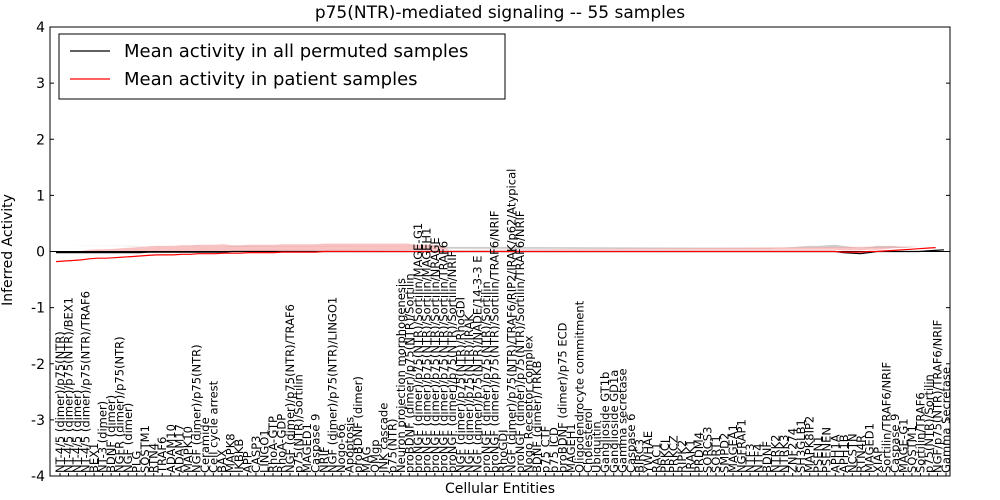  I want to click on entity-label: APH1A, so click(835, 453).